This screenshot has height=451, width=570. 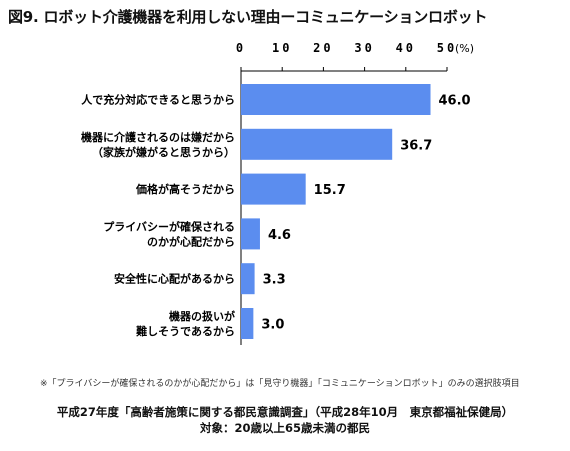 What do you see at coordinates (163, 152) in the screenshot?
I see `category-label: （家族が嫌がると思うから）` at bounding box center [163, 152].